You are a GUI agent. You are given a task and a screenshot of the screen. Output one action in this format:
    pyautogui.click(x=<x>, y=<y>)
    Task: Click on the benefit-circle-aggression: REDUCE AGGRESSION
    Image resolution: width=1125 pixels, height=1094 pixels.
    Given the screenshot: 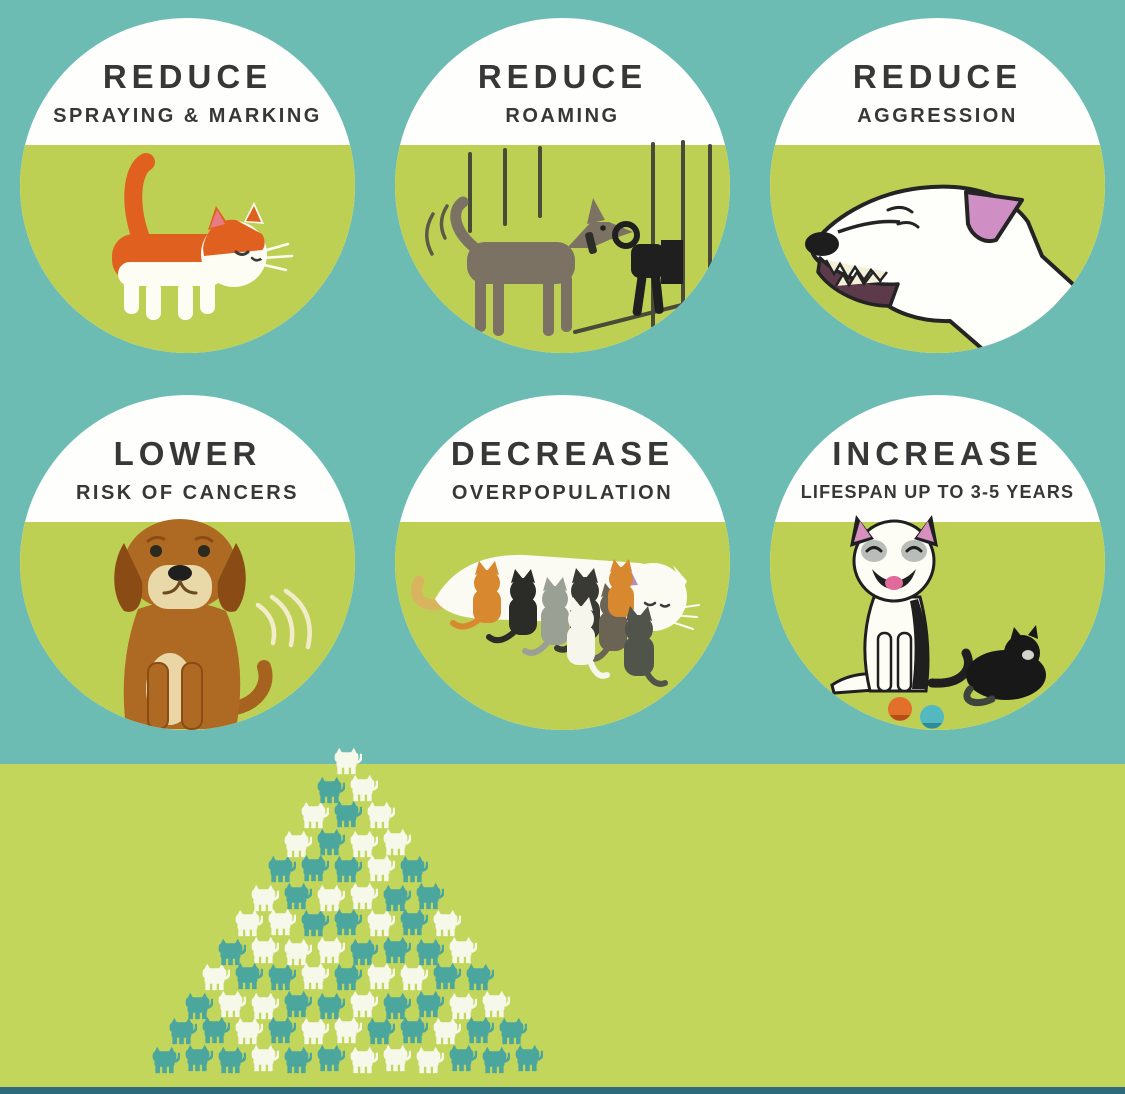 What is the action you would take?
    pyautogui.click(x=937, y=185)
    